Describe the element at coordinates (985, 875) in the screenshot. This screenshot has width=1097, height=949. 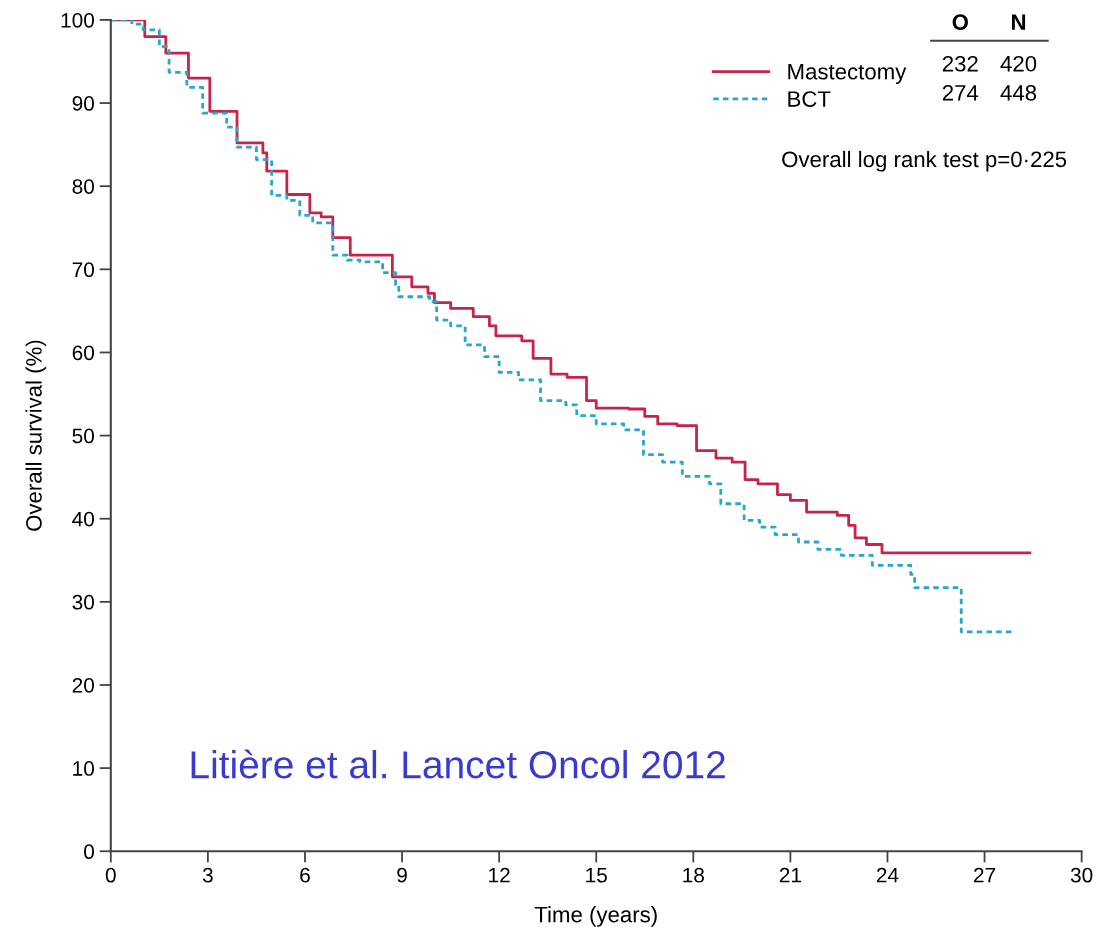
I see `x-tick-label: 27` at that location.